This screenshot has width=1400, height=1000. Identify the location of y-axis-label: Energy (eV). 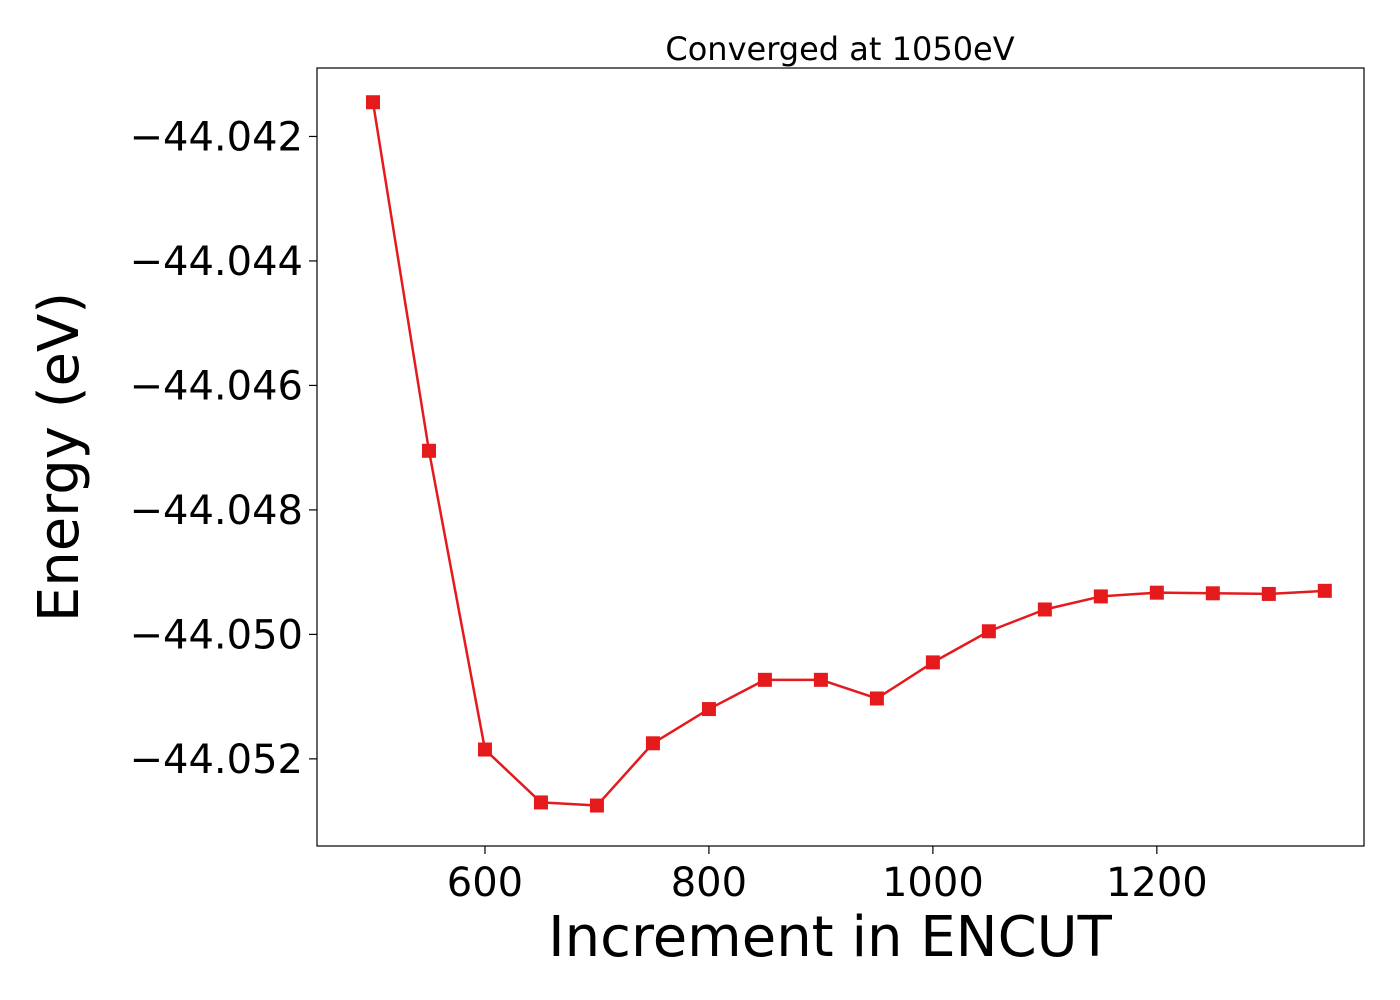
(59, 457).